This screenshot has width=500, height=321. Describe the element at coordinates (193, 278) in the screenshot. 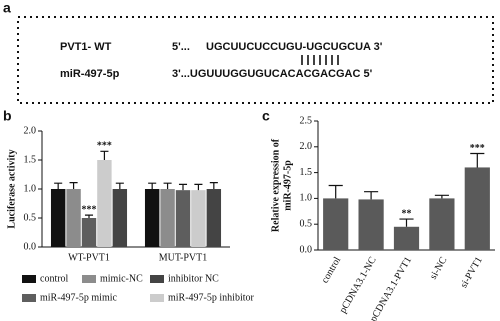

I see `legend-label: inhibitor NC` at that location.